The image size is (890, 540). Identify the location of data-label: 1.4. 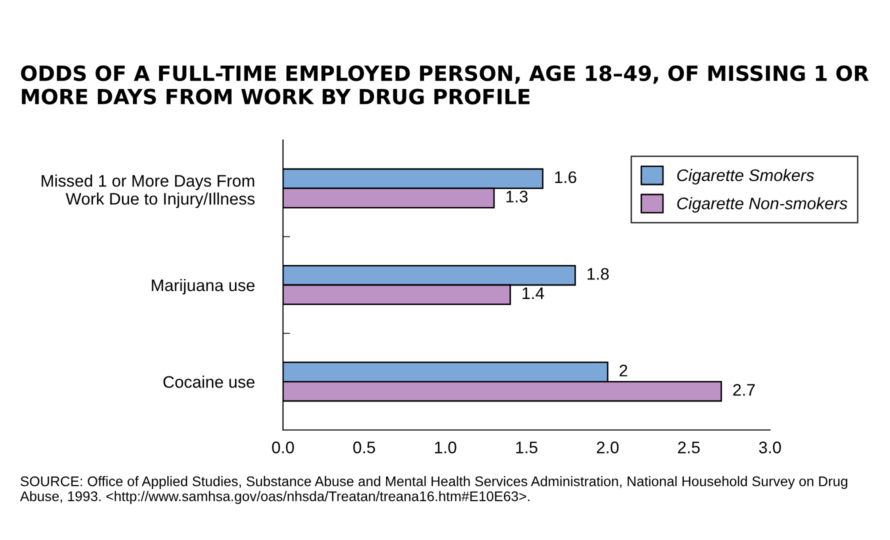
(533, 293).